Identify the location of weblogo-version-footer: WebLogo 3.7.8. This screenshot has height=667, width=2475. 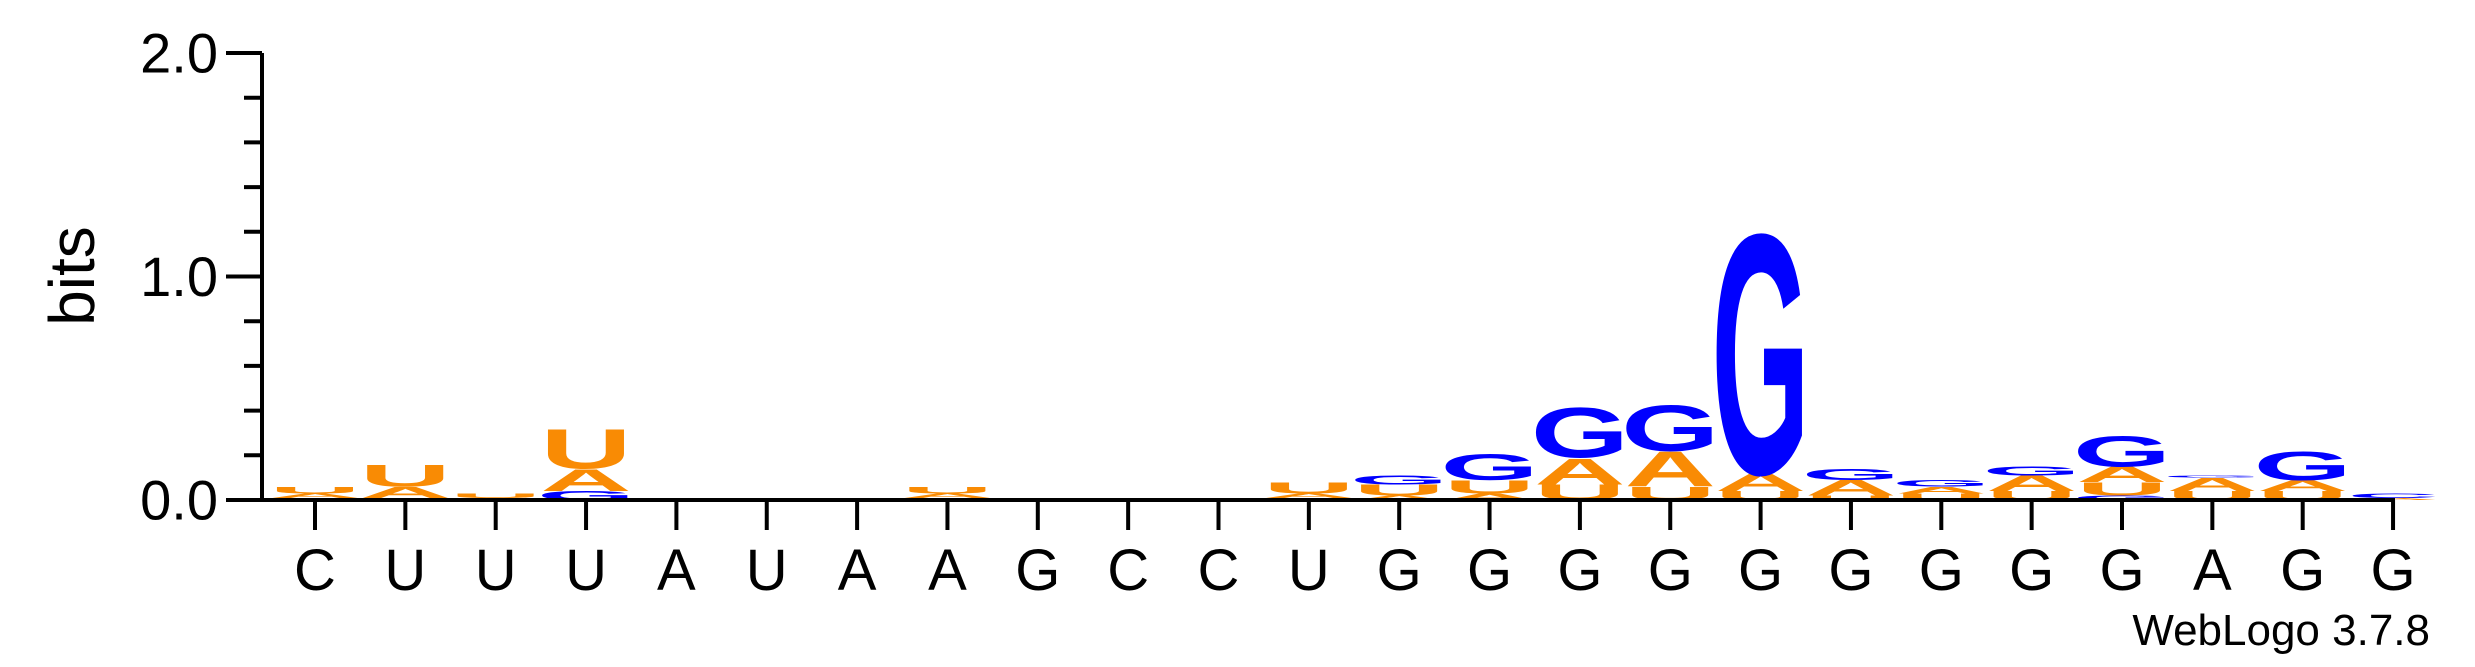
(2281, 630).